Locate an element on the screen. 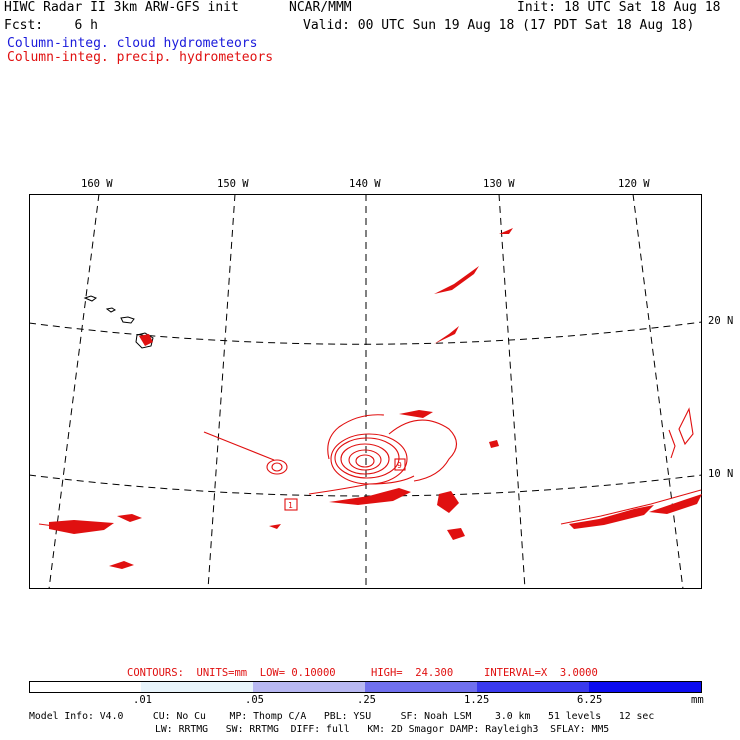 Image resolution: width=740 pixels, height=740 pixels. lat-label-10n: 10 N is located at coordinates (721, 474).